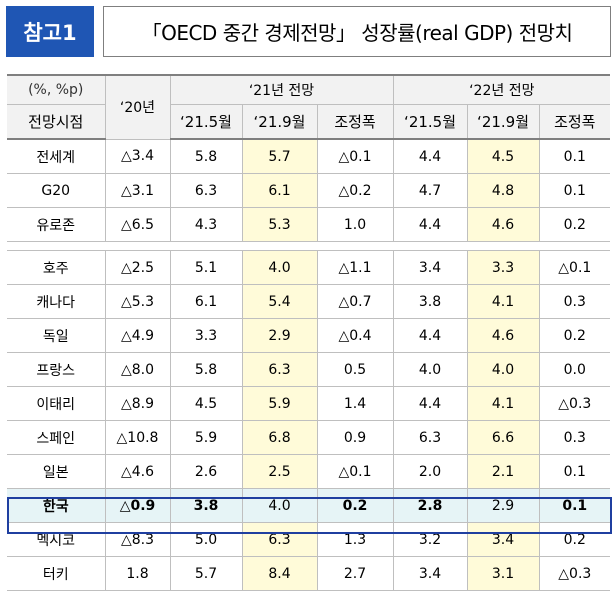  I want to click on cell: △0.7, so click(355, 301).